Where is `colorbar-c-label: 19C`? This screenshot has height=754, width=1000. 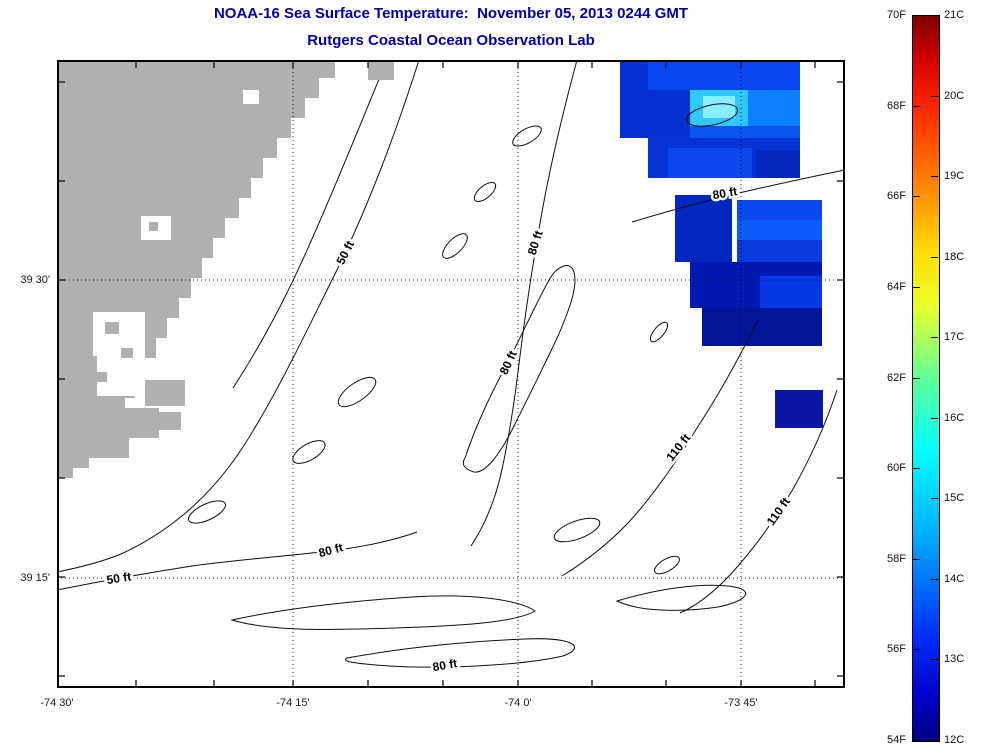
colorbar-c-label: 19C is located at coordinates (954, 176).